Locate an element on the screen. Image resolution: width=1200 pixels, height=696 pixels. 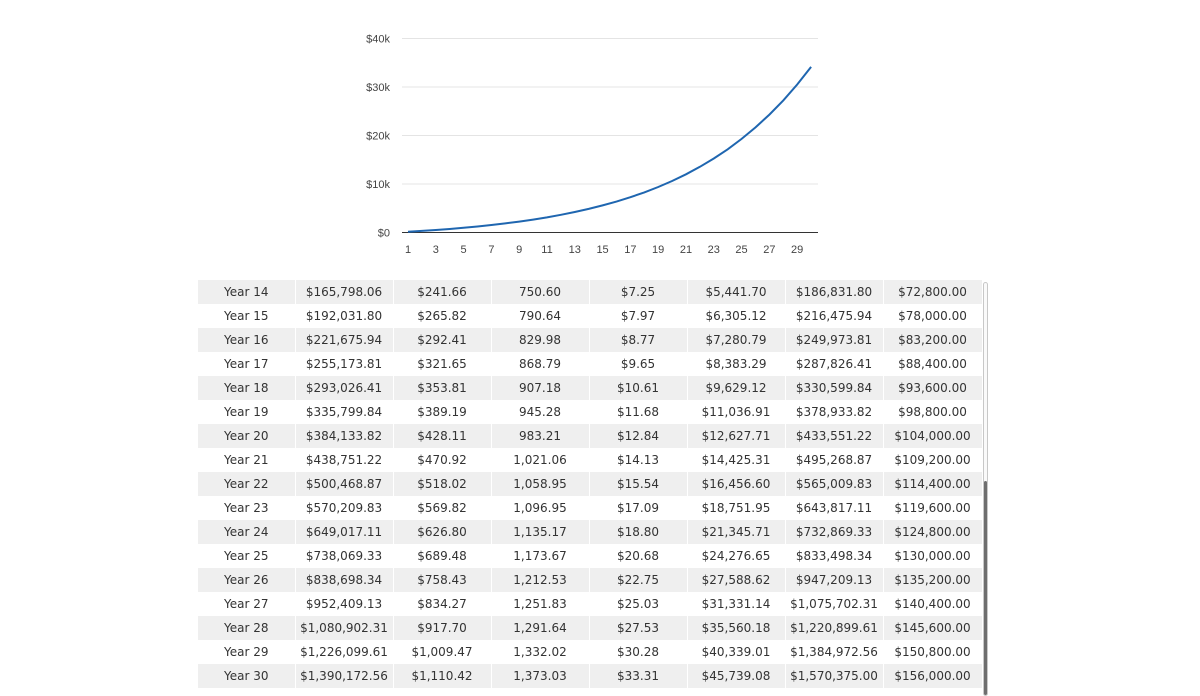
balance-cell: $570,209.83 is located at coordinates (344, 508).